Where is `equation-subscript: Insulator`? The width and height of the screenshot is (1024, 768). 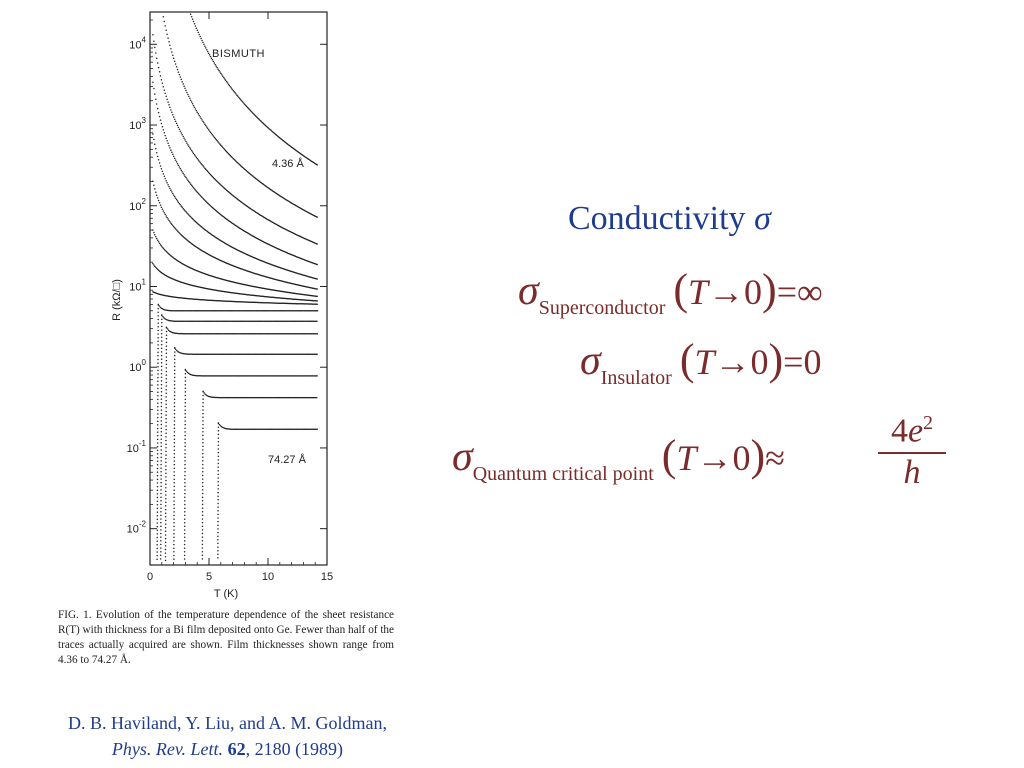
equation-subscript: Insulator is located at coordinates (636, 378).